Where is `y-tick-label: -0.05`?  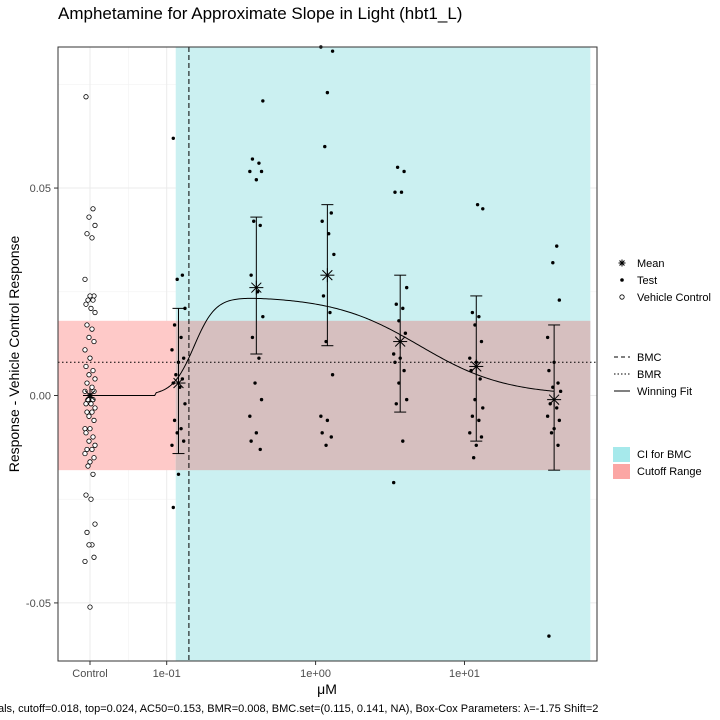
y-tick-label: -0.05 is located at coordinates (38, 604).